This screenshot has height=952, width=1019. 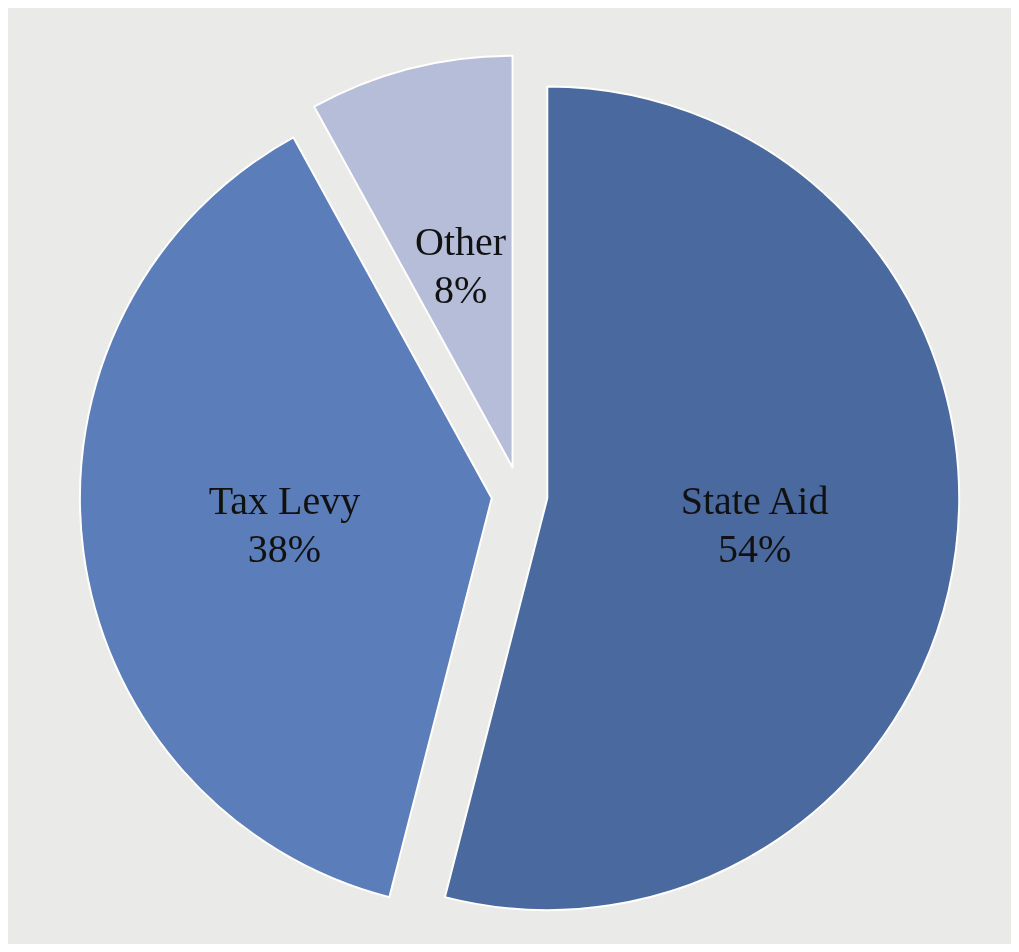 I want to click on slice-label: Tax Levy, so click(x=284, y=500).